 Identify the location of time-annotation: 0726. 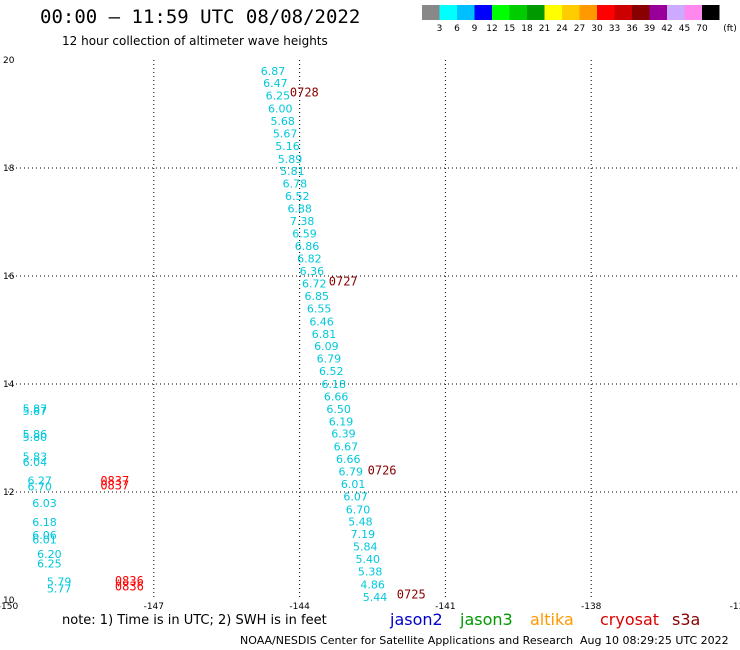
(382, 470).